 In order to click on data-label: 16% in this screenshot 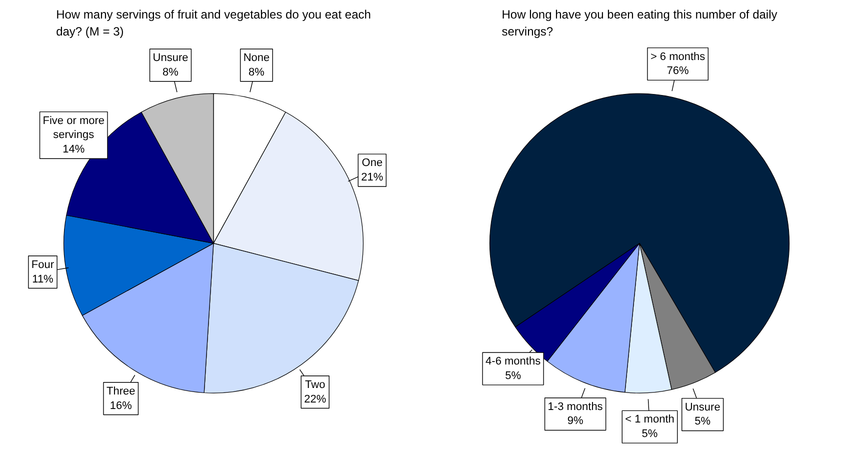, I will do `click(121, 406)`.